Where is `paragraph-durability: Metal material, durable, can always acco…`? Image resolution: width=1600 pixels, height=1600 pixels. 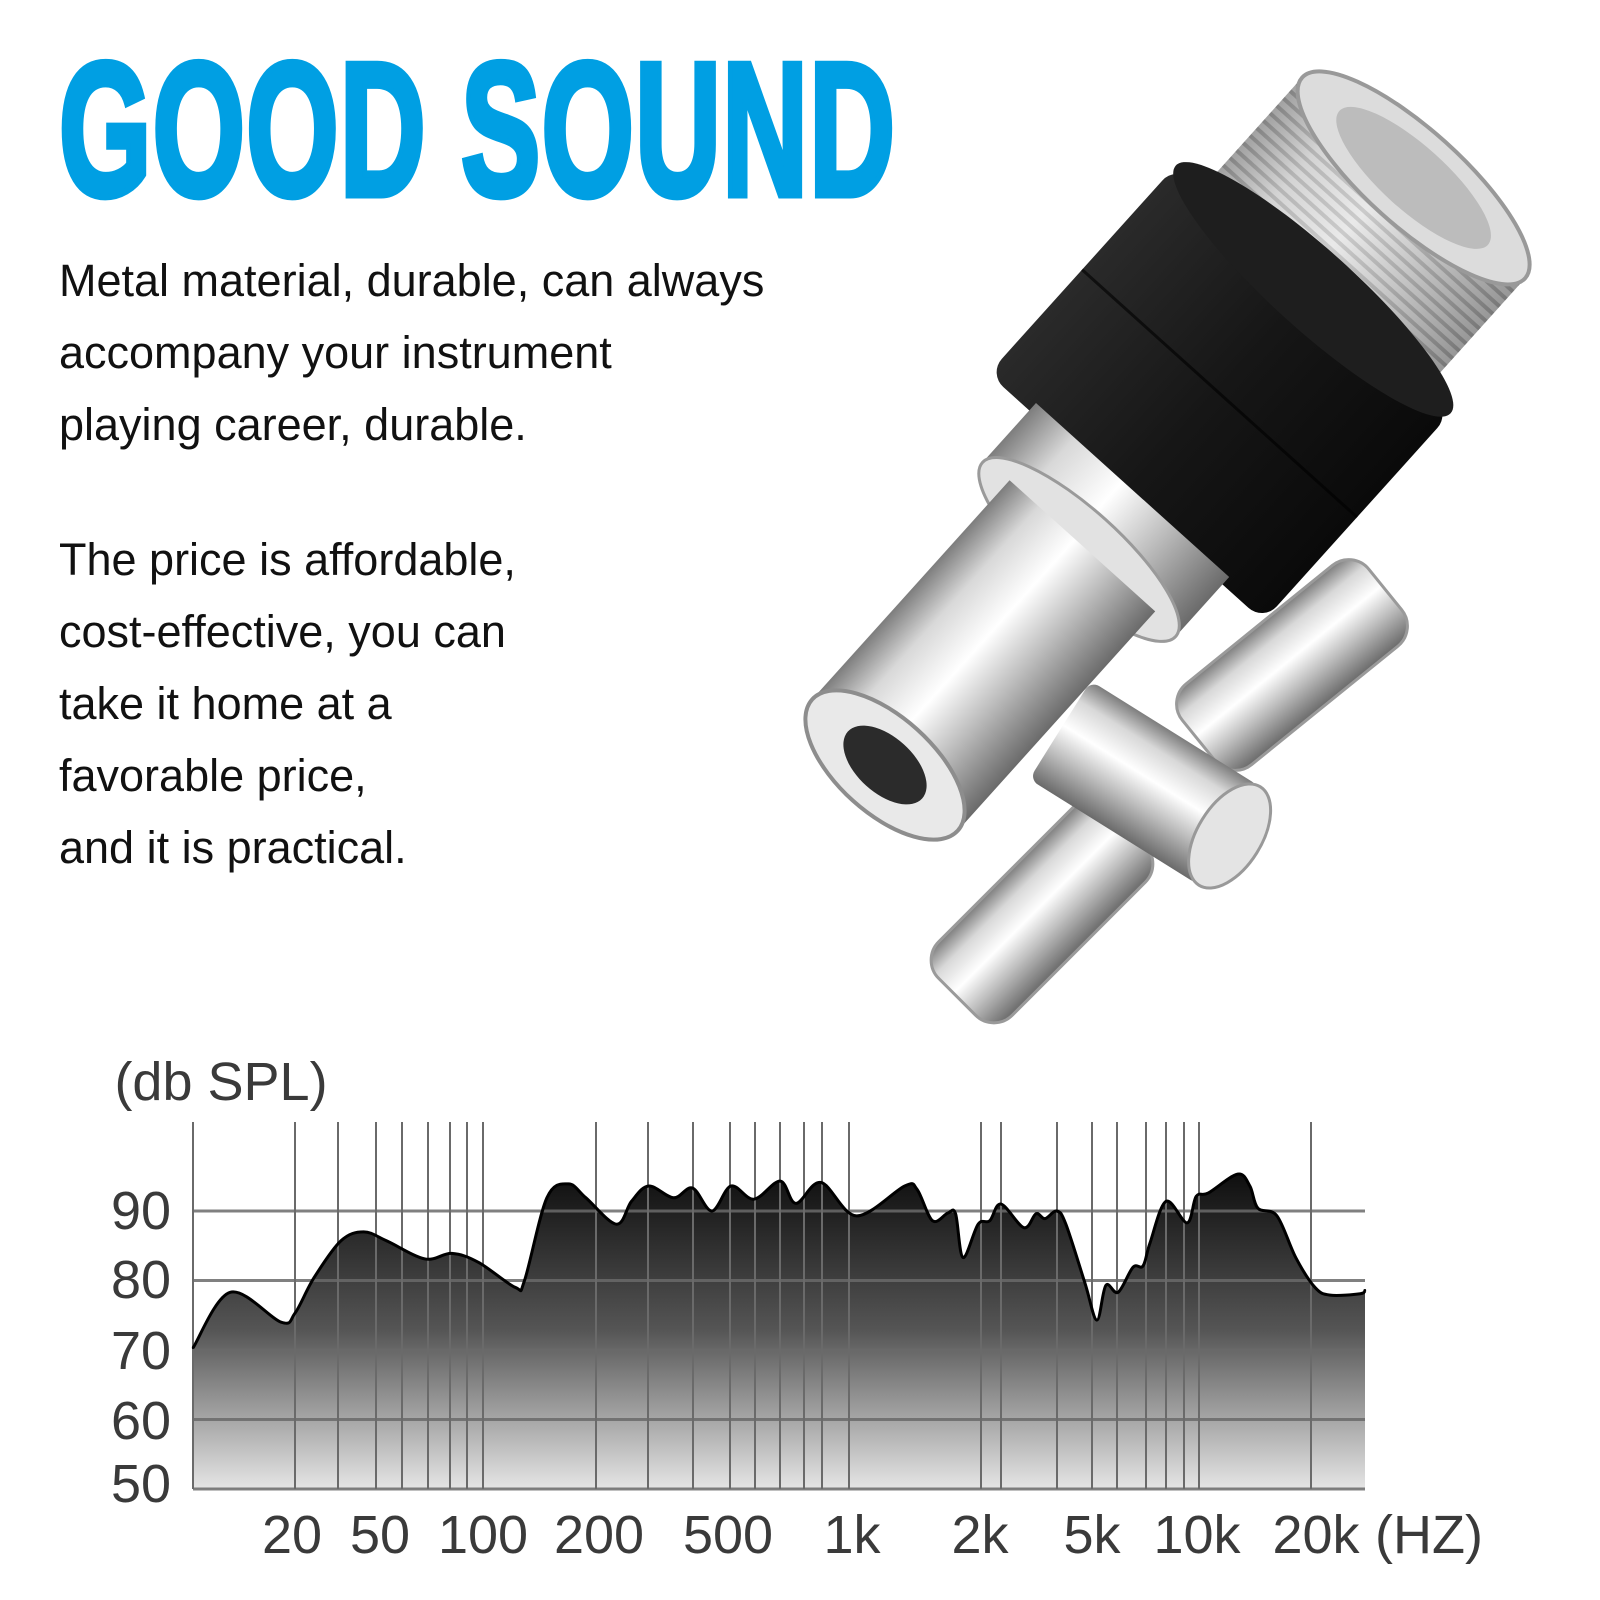
paragraph-durability: Metal material, durable, can always acco… is located at coordinates (411, 353).